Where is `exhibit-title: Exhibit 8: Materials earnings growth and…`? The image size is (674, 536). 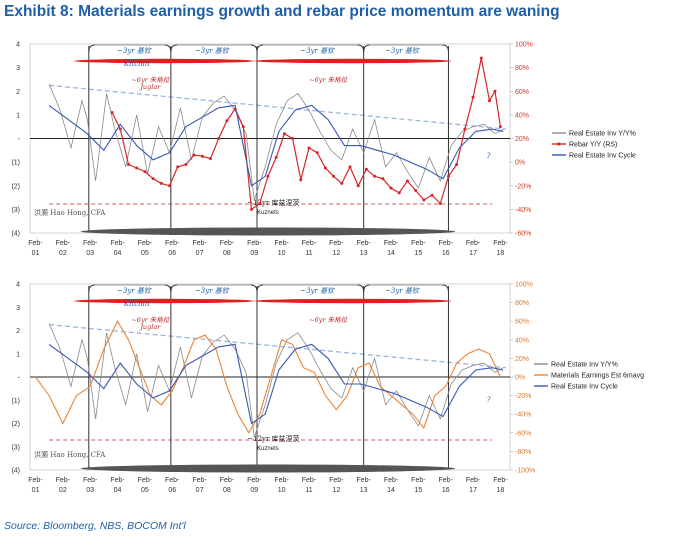 exhibit-title: Exhibit 8: Materials earnings growth and… is located at coordinates (282, 11).